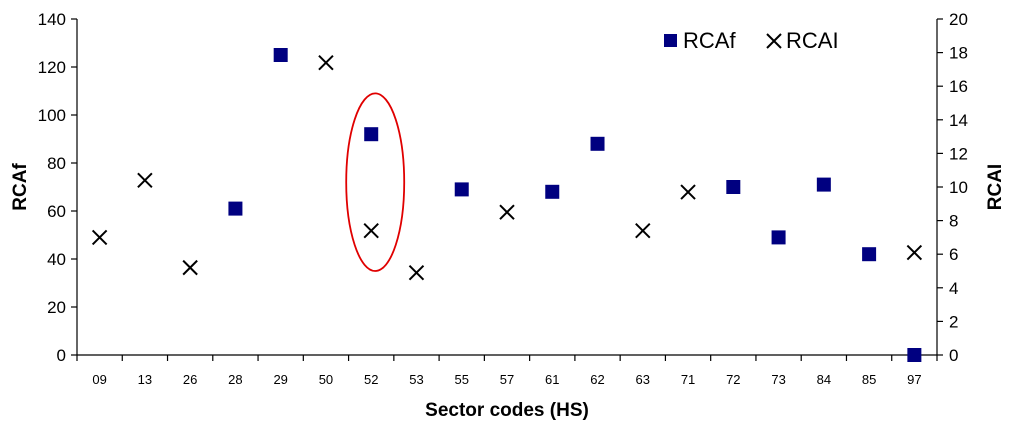  What do you see at coordinates (190, 379) in the screenshot?
I see `x-tick-label: 26` at bounding box center [190, 379].